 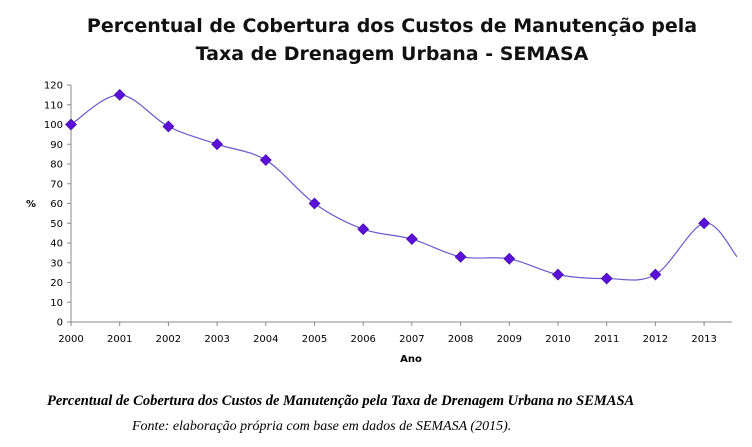 What do you see at coordinates (56, 165) in the screenshot?
I see `y-tick-label: 80` at bounding box center [56, 165].